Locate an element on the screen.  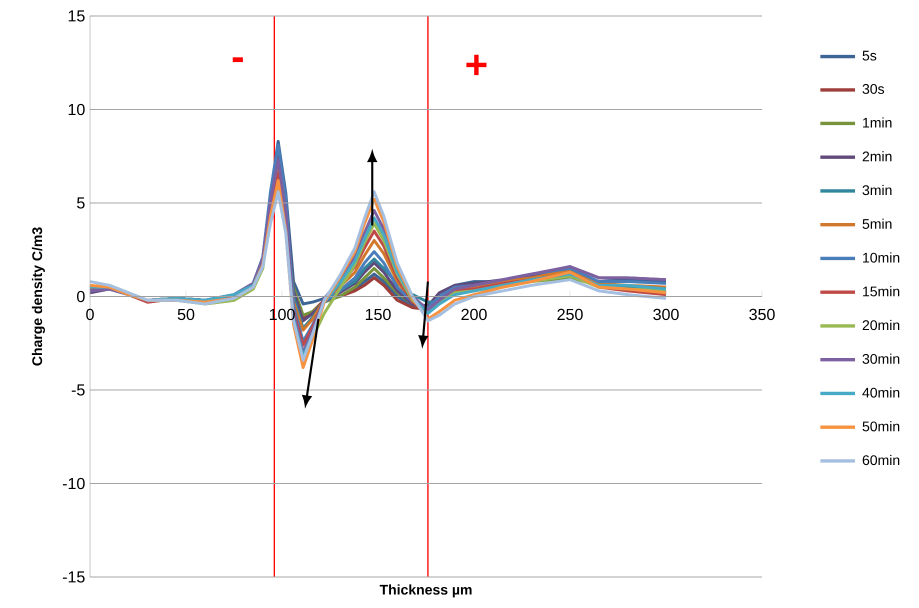
annotation: + is located at coordinates (476, 65).